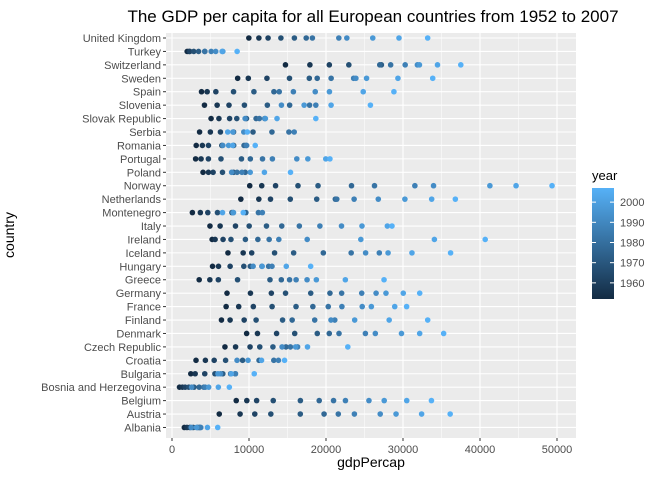  Describe the element at coordinates (145, 133) in the screenshot. I see `country-label: Serbia` at that location.